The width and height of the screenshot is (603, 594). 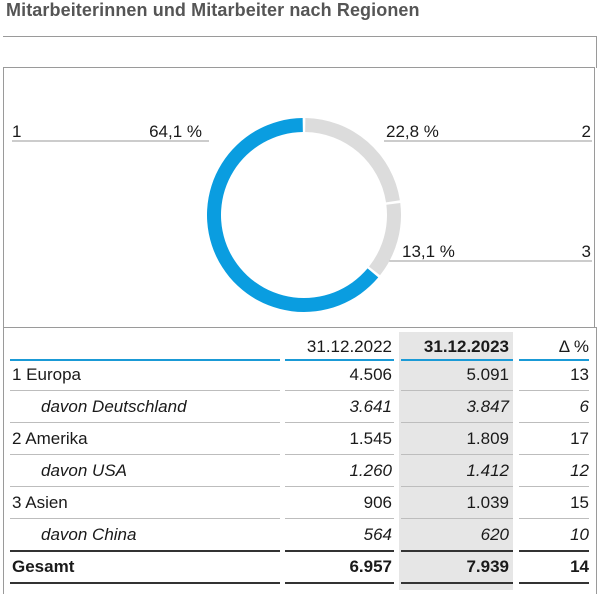 I want to click on col-header-2023: 31.12.2023, so click(x=466, y=346).